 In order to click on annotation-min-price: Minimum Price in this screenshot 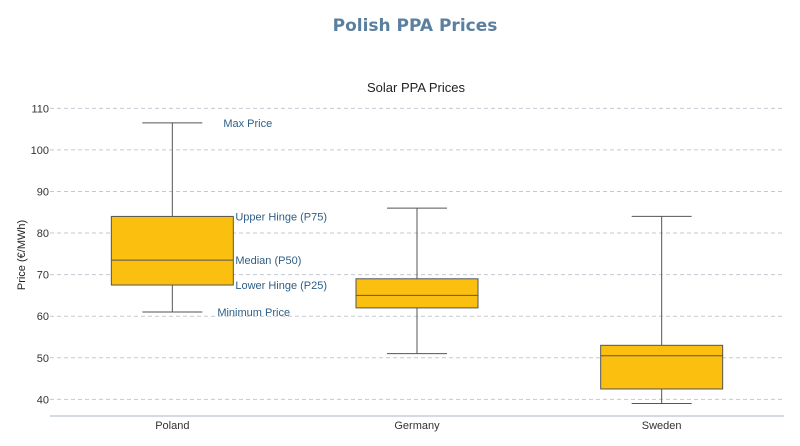, I will do `click(253, 313)`.